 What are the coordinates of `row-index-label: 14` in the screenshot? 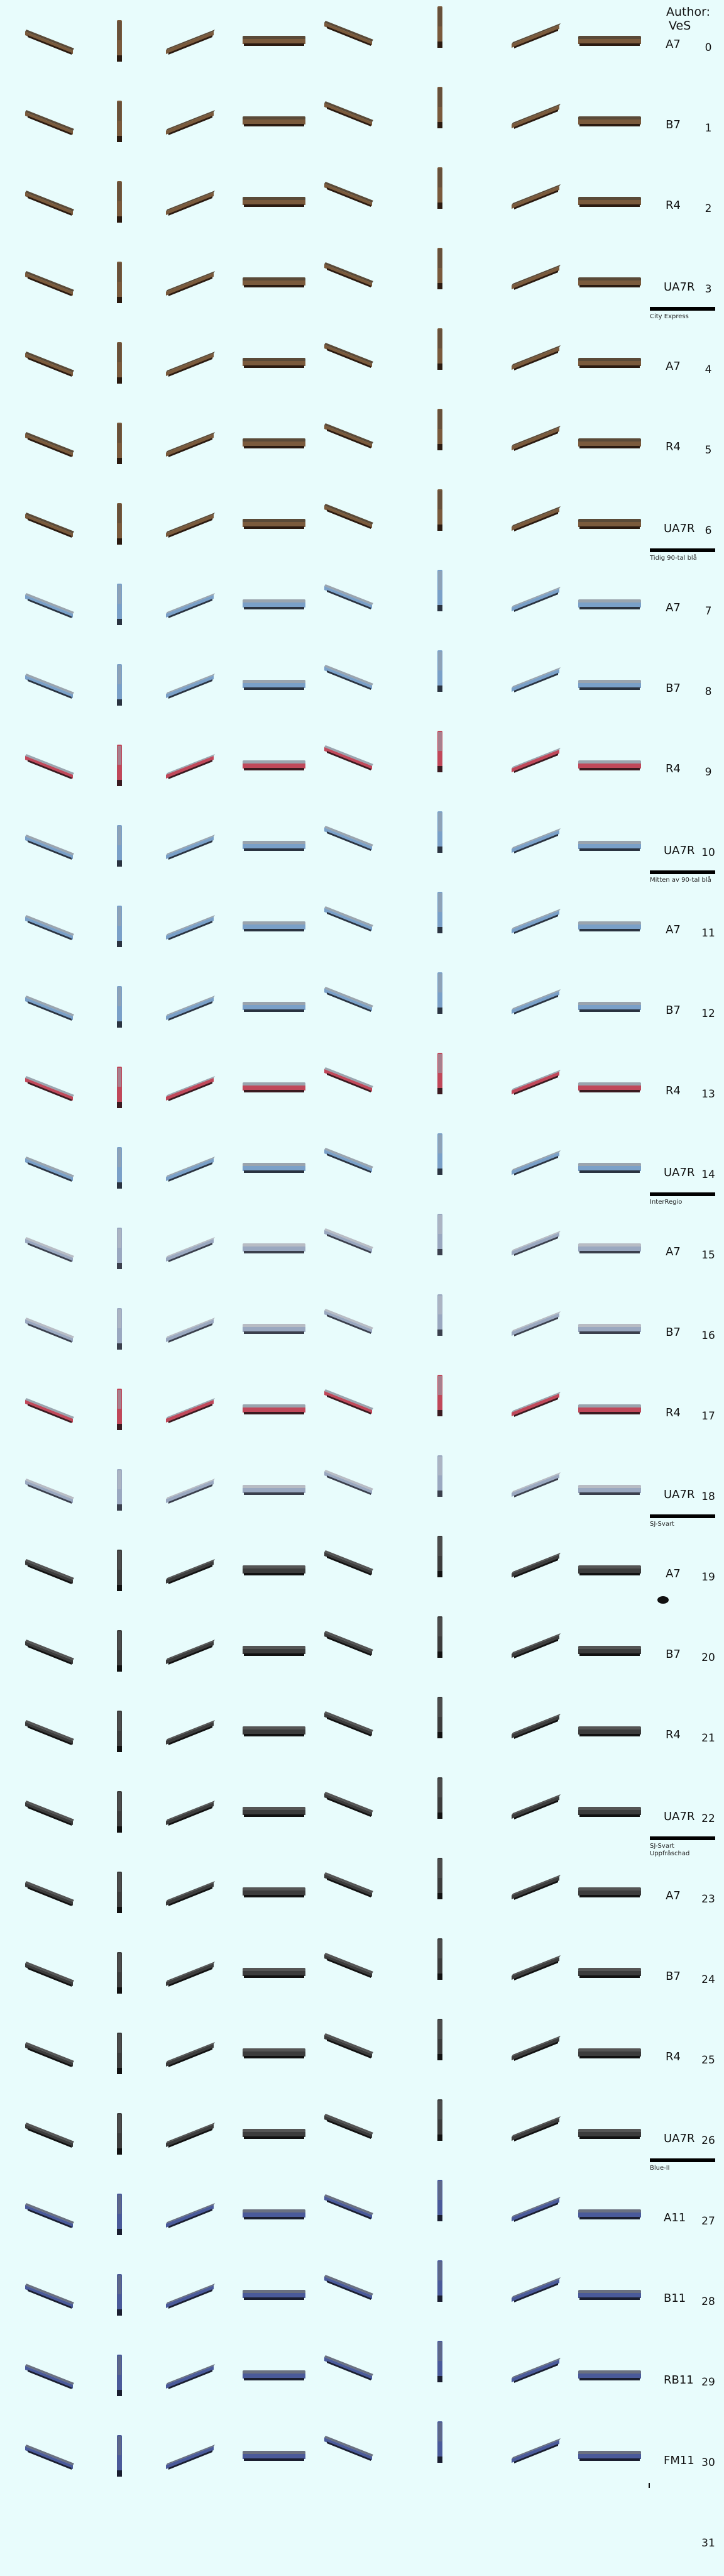 It's located at (708, 1175).